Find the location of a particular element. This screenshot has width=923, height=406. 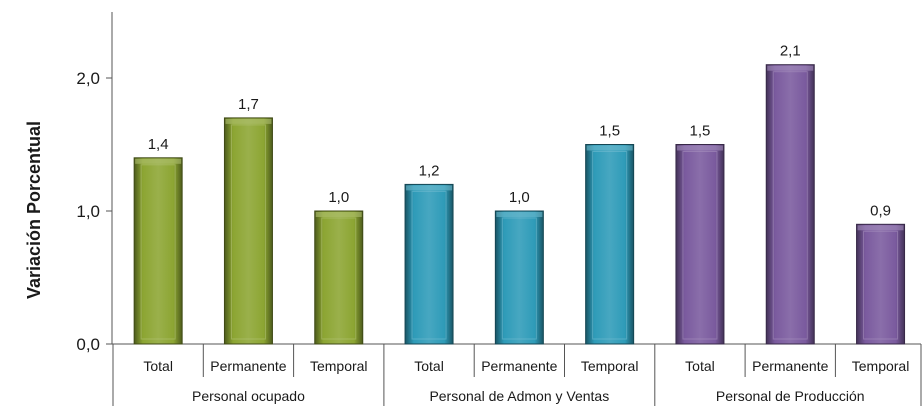

data-label: 1,7 is located at coordinates (248, 104).